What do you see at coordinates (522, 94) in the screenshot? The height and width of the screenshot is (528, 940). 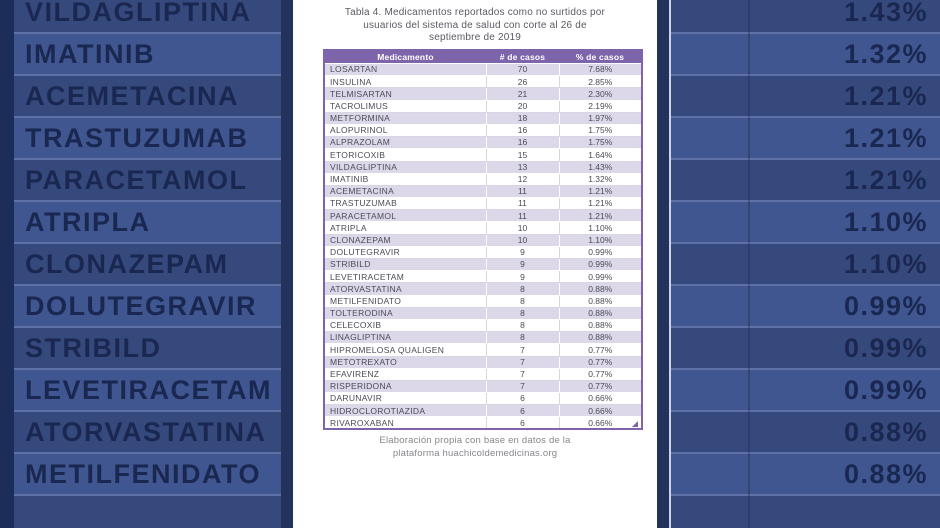 I see `cases-cell: 21` at bounding box center [522, 94].